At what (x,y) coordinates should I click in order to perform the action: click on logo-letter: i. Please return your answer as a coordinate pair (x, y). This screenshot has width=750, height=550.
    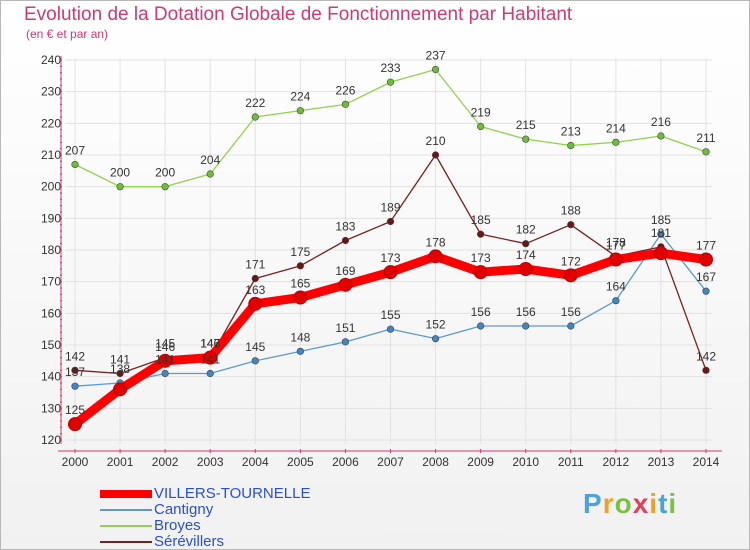
    Looking at the image, I should click on (673, 503).